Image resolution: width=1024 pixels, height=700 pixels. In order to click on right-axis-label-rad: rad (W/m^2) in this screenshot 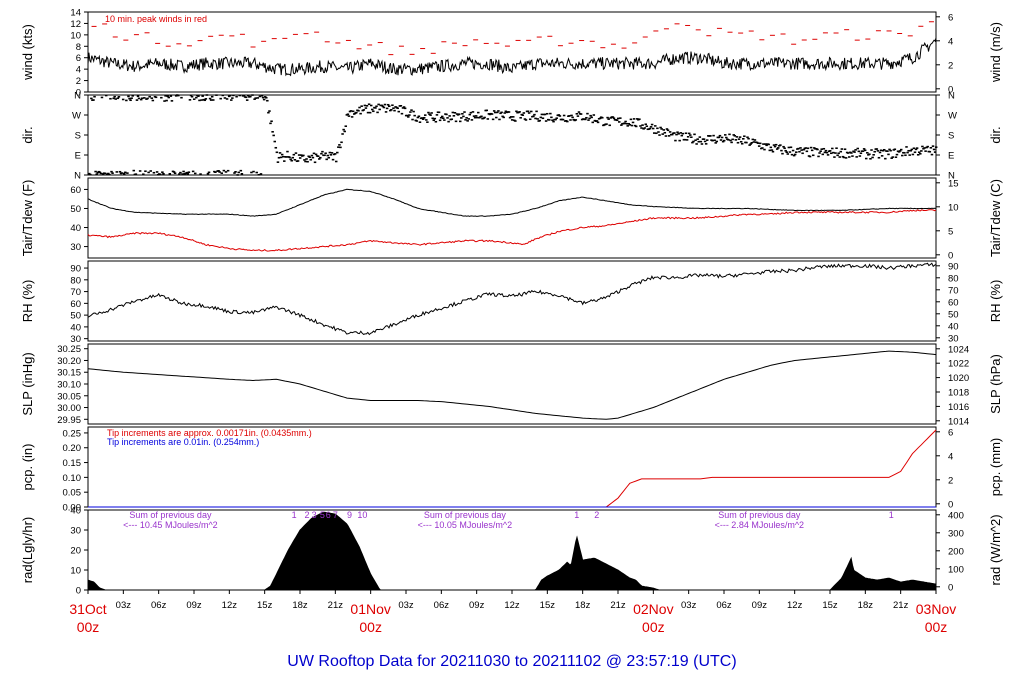, I will do `click(995, 549)`.